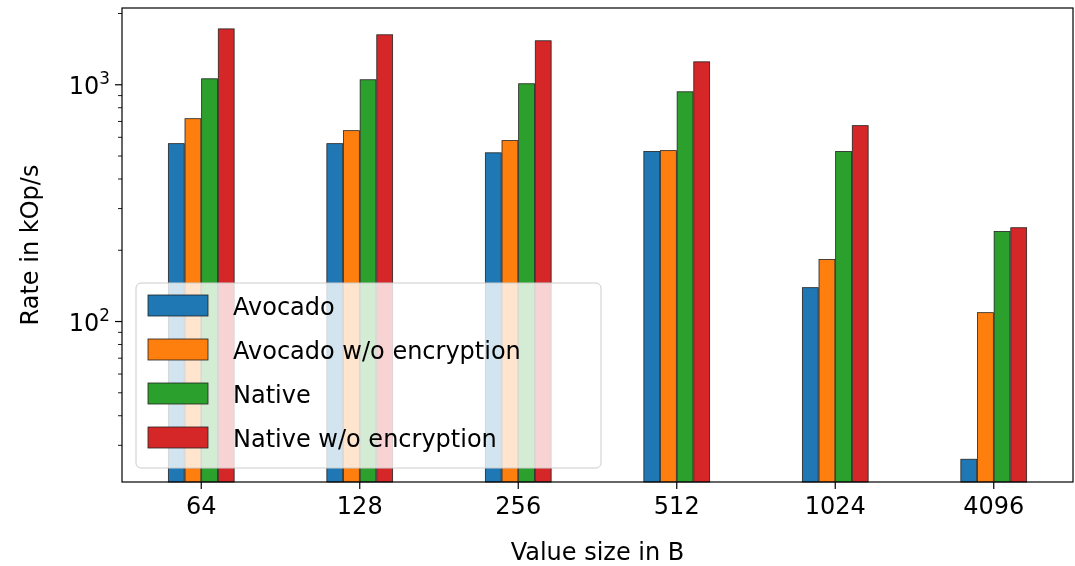  Describe the element at coordinates (359, 506) in the screenshot. I see `x-tick-label: 128` at that location.